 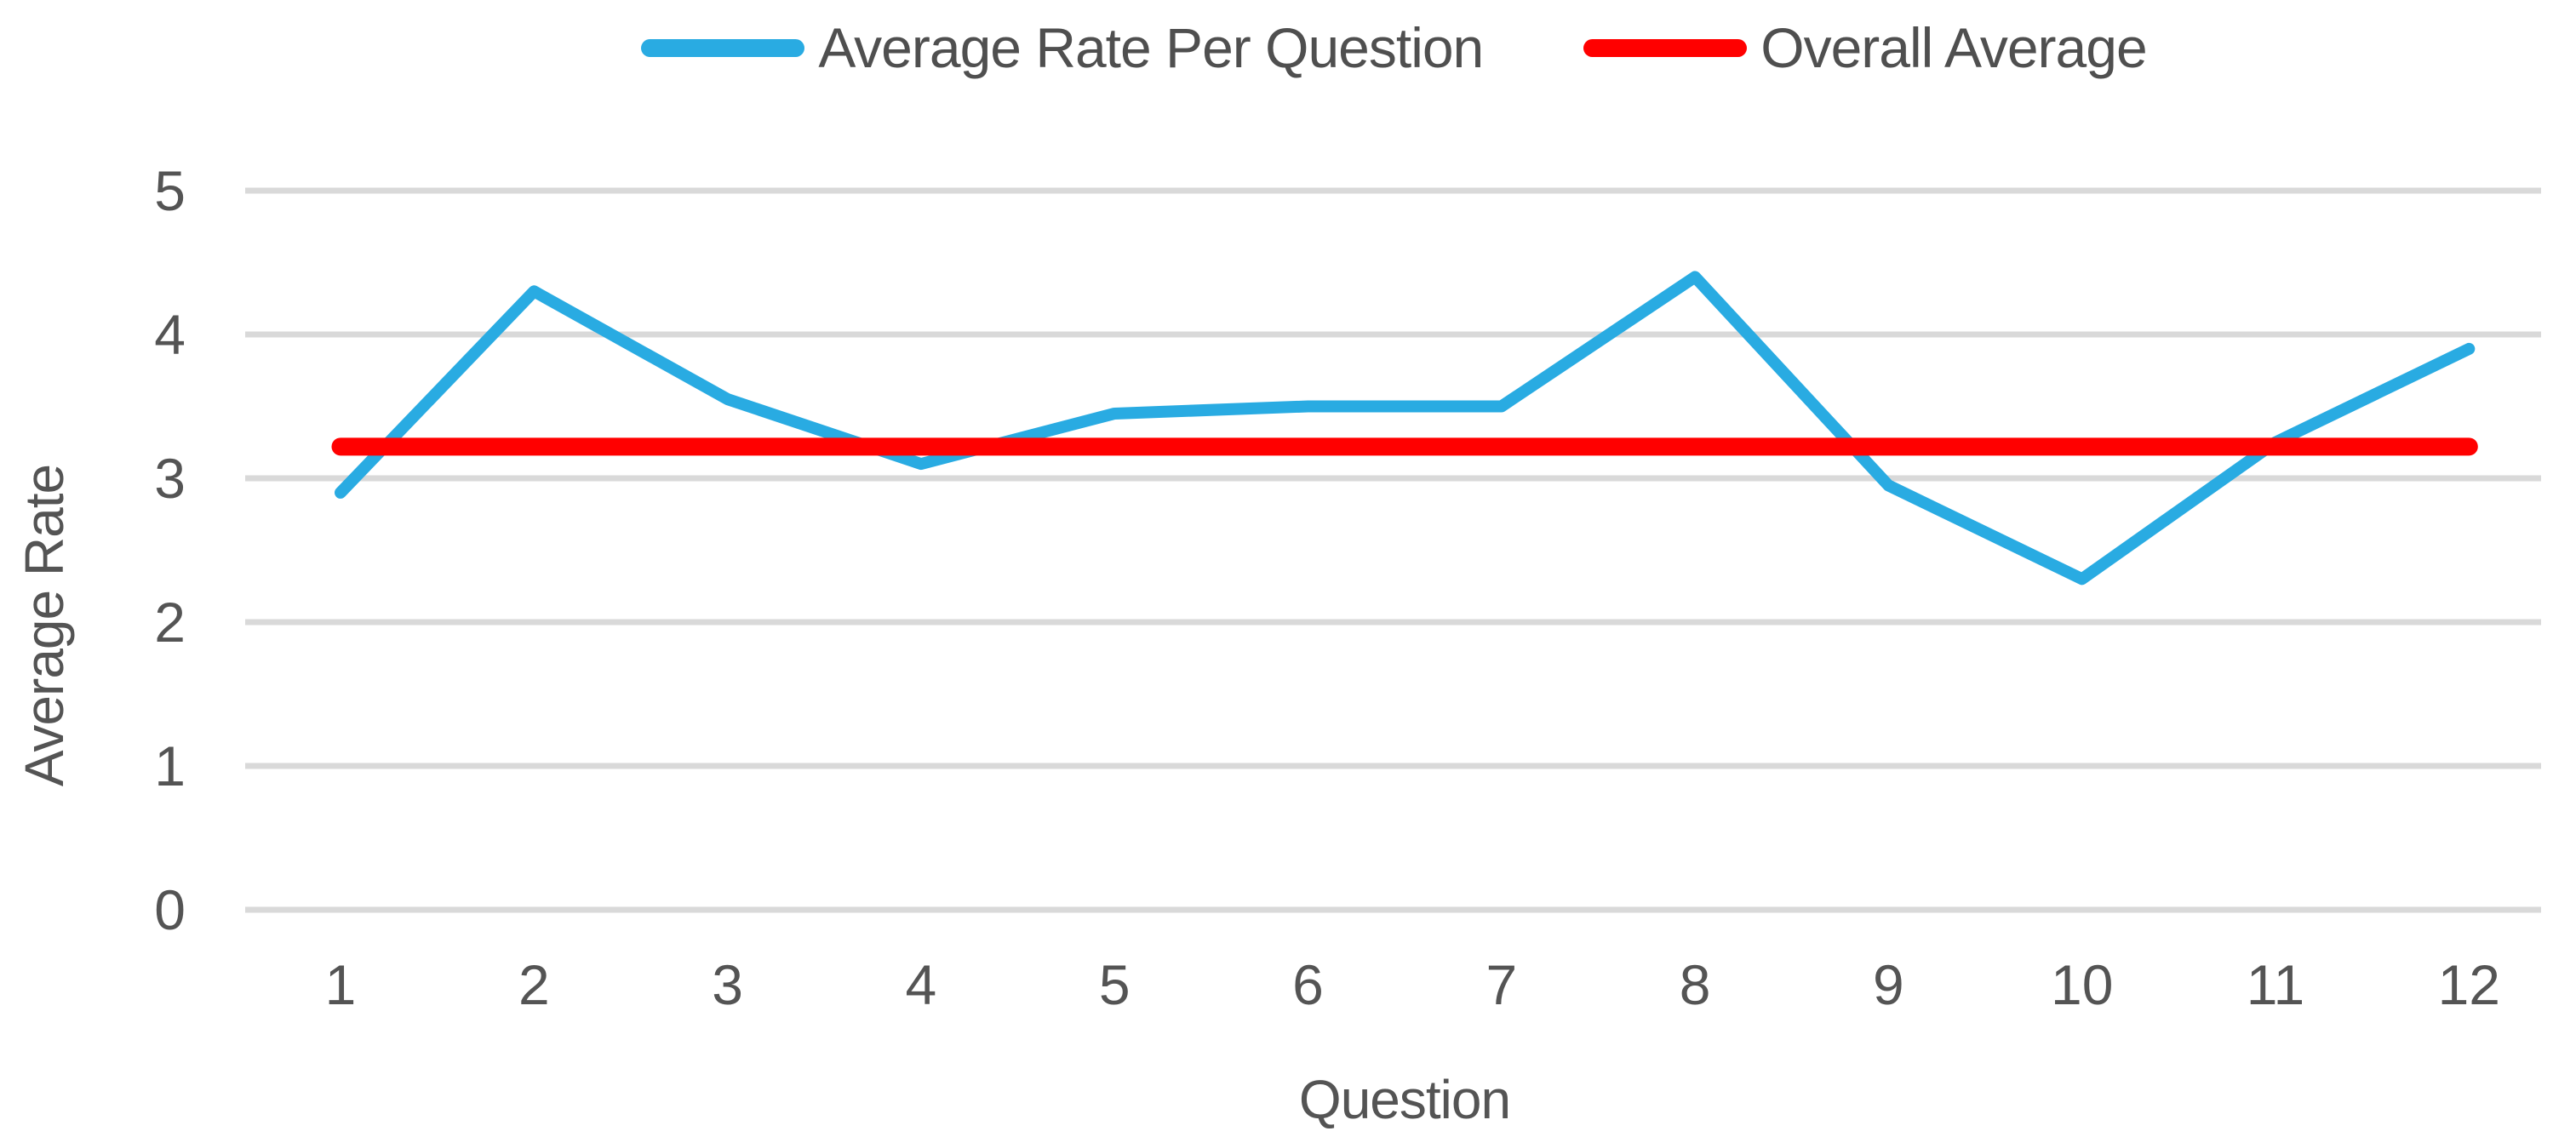 I want to click on y-tick-label: 0, so click(x=170, y=909).